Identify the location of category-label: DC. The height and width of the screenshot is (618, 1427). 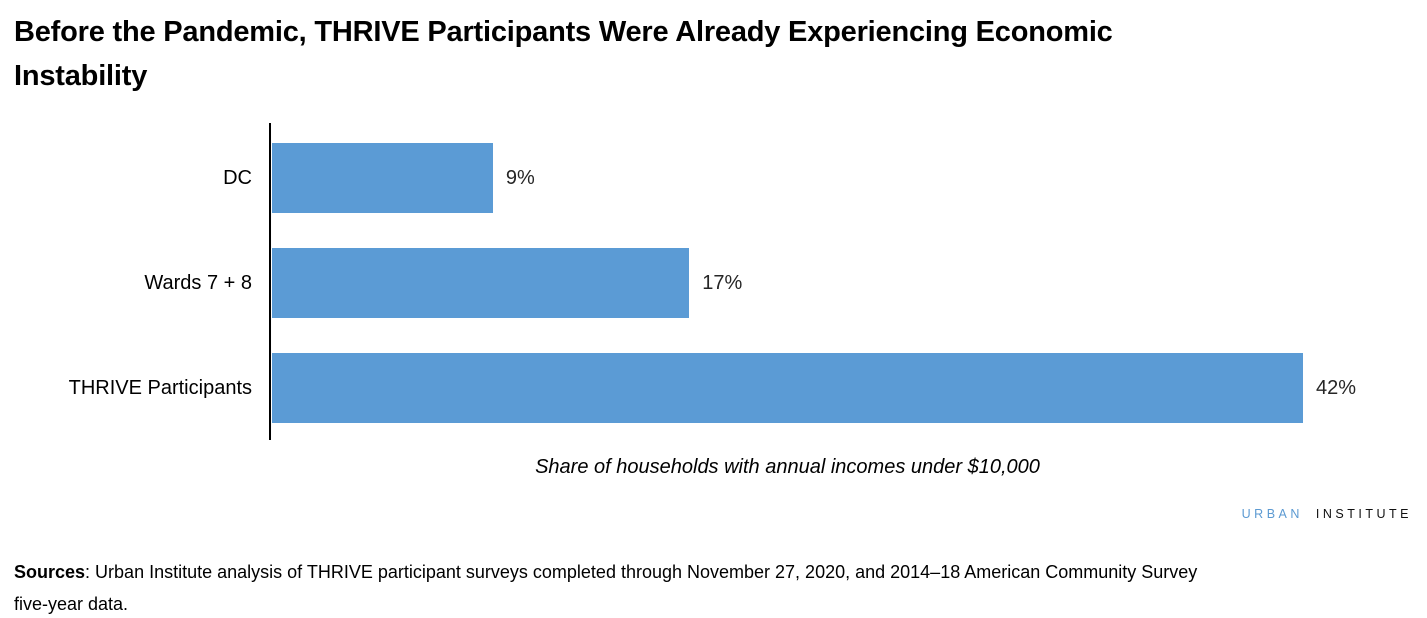
(237, 177).